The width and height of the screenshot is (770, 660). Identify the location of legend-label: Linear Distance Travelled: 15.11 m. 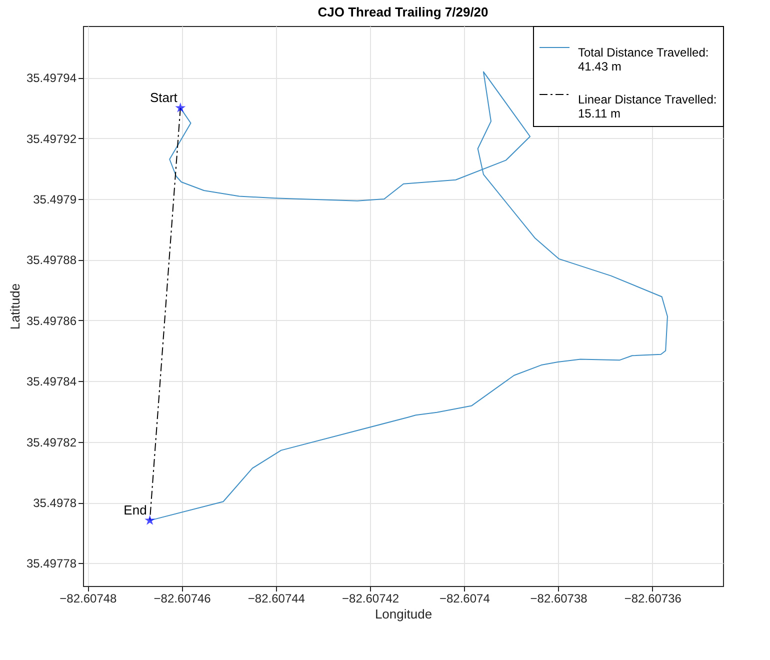
(647, 106).